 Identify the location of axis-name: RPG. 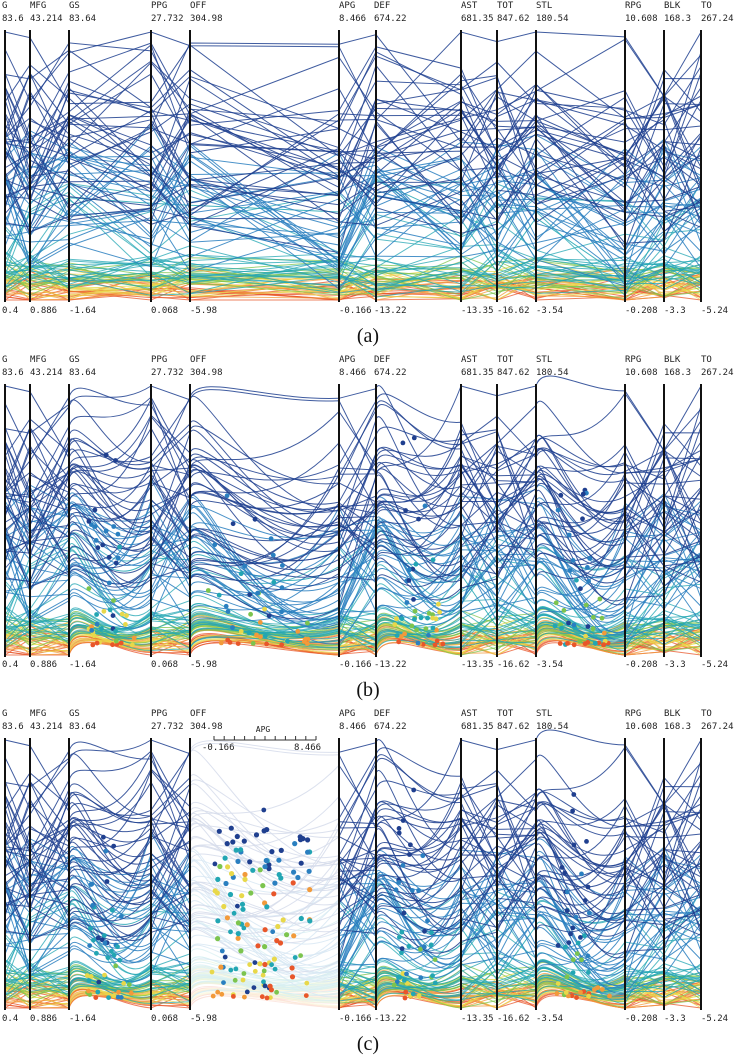
(633, 714).